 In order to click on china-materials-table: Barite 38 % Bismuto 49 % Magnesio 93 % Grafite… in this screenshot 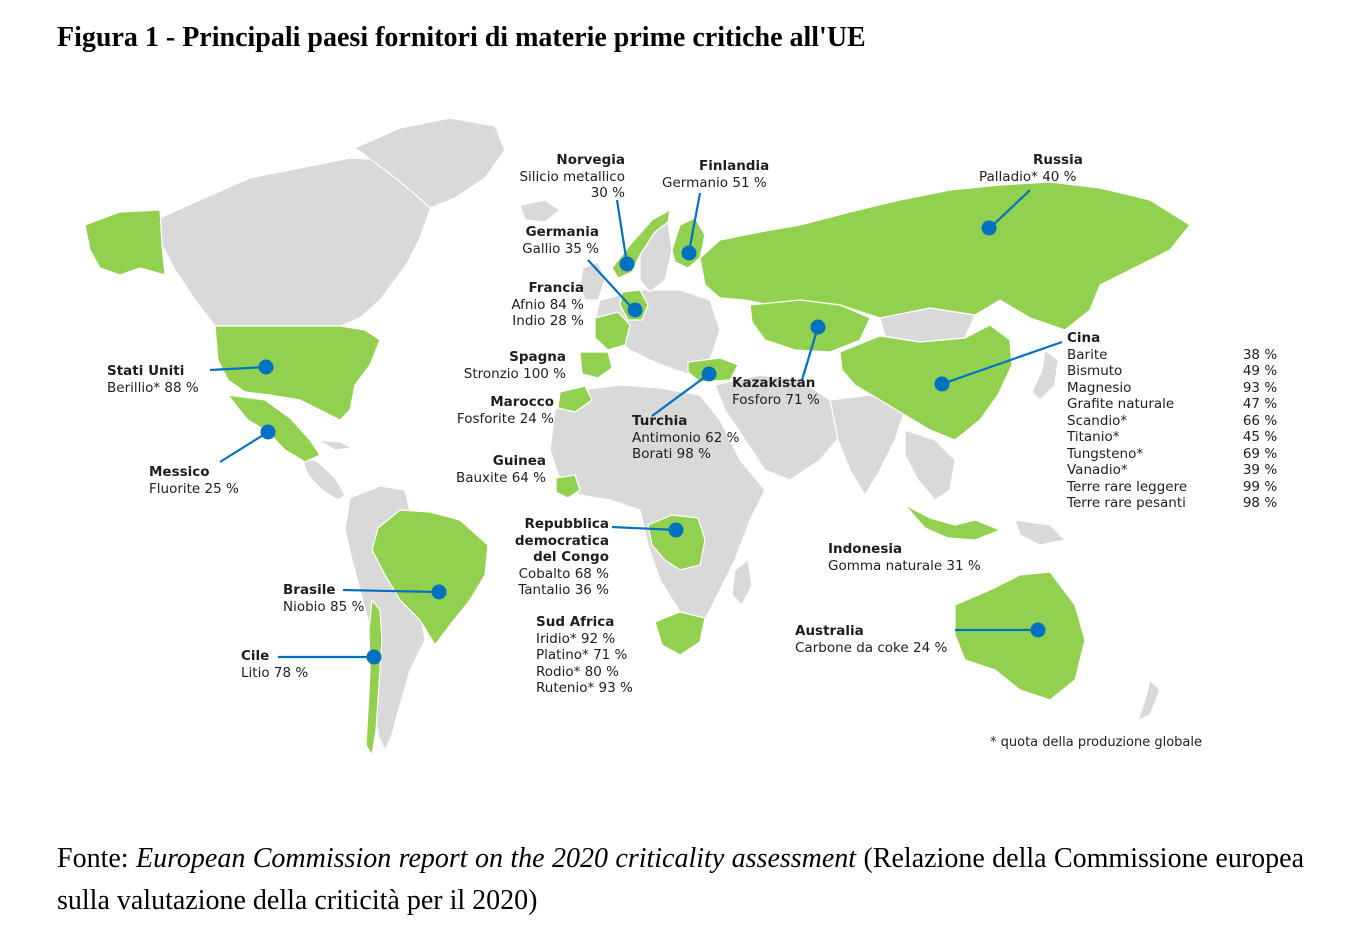, I will do `click(1172, 429)`.